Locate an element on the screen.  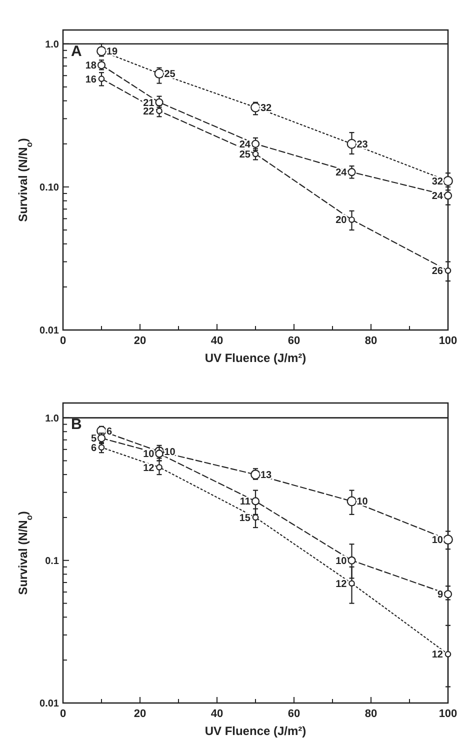
annotation: 22 is located at coordinates (149, 112).